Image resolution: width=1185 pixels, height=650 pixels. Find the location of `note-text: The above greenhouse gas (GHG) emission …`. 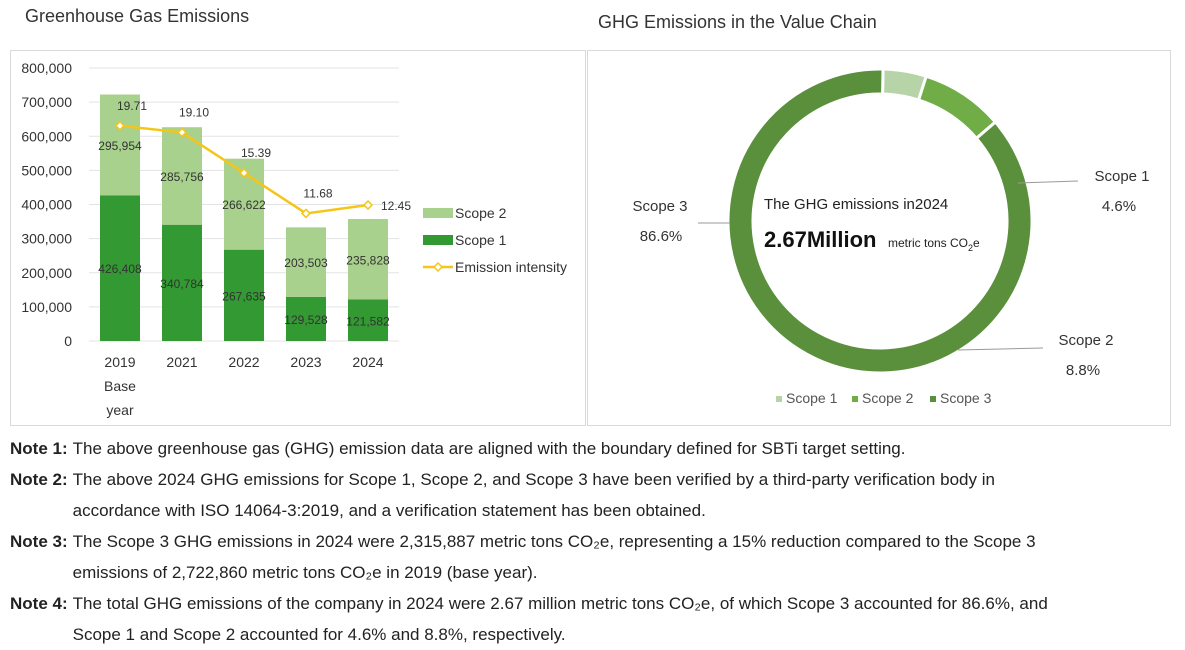

note-text: The above greenhouse gas (GHG) emission … is located at coordinates (489, 448).